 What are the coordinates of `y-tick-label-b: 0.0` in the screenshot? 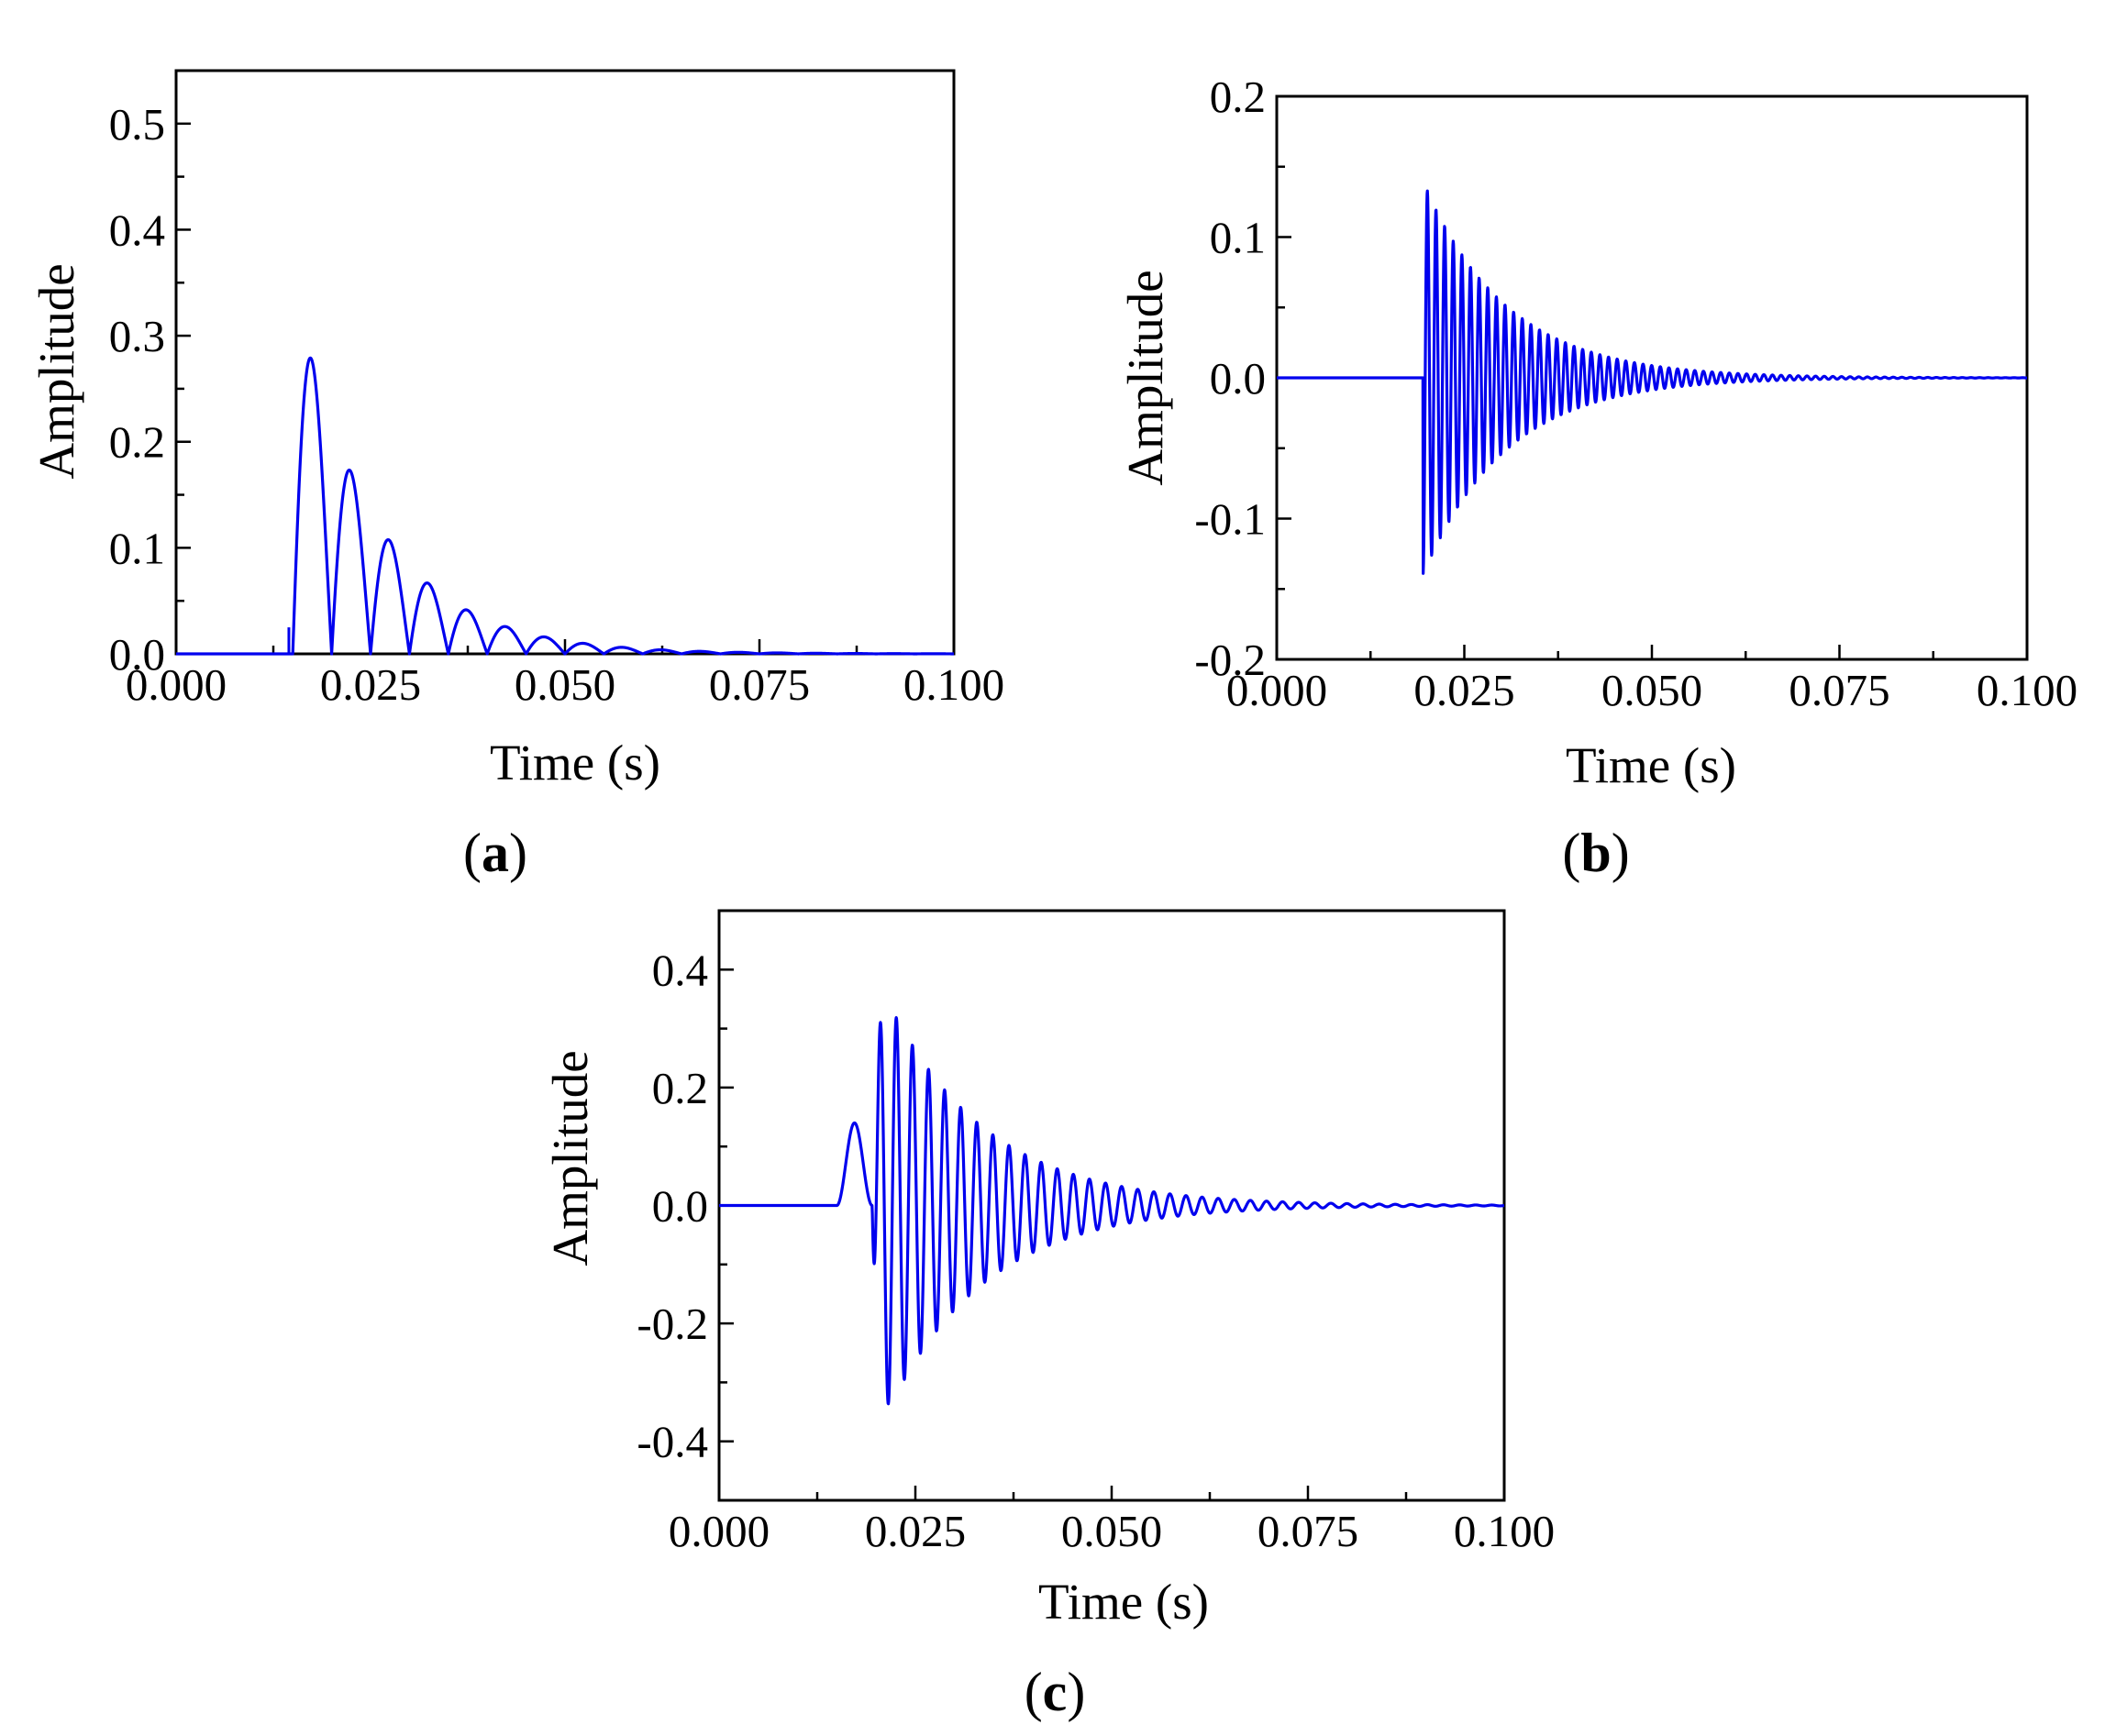 It's located at (1238, 378).